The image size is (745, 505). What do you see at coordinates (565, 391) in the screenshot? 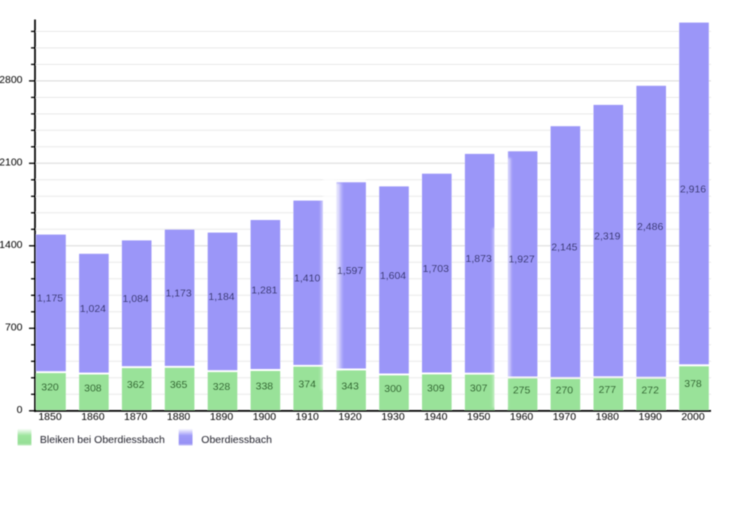
I see `svg-text: 270` at bounding box center [565, 391].